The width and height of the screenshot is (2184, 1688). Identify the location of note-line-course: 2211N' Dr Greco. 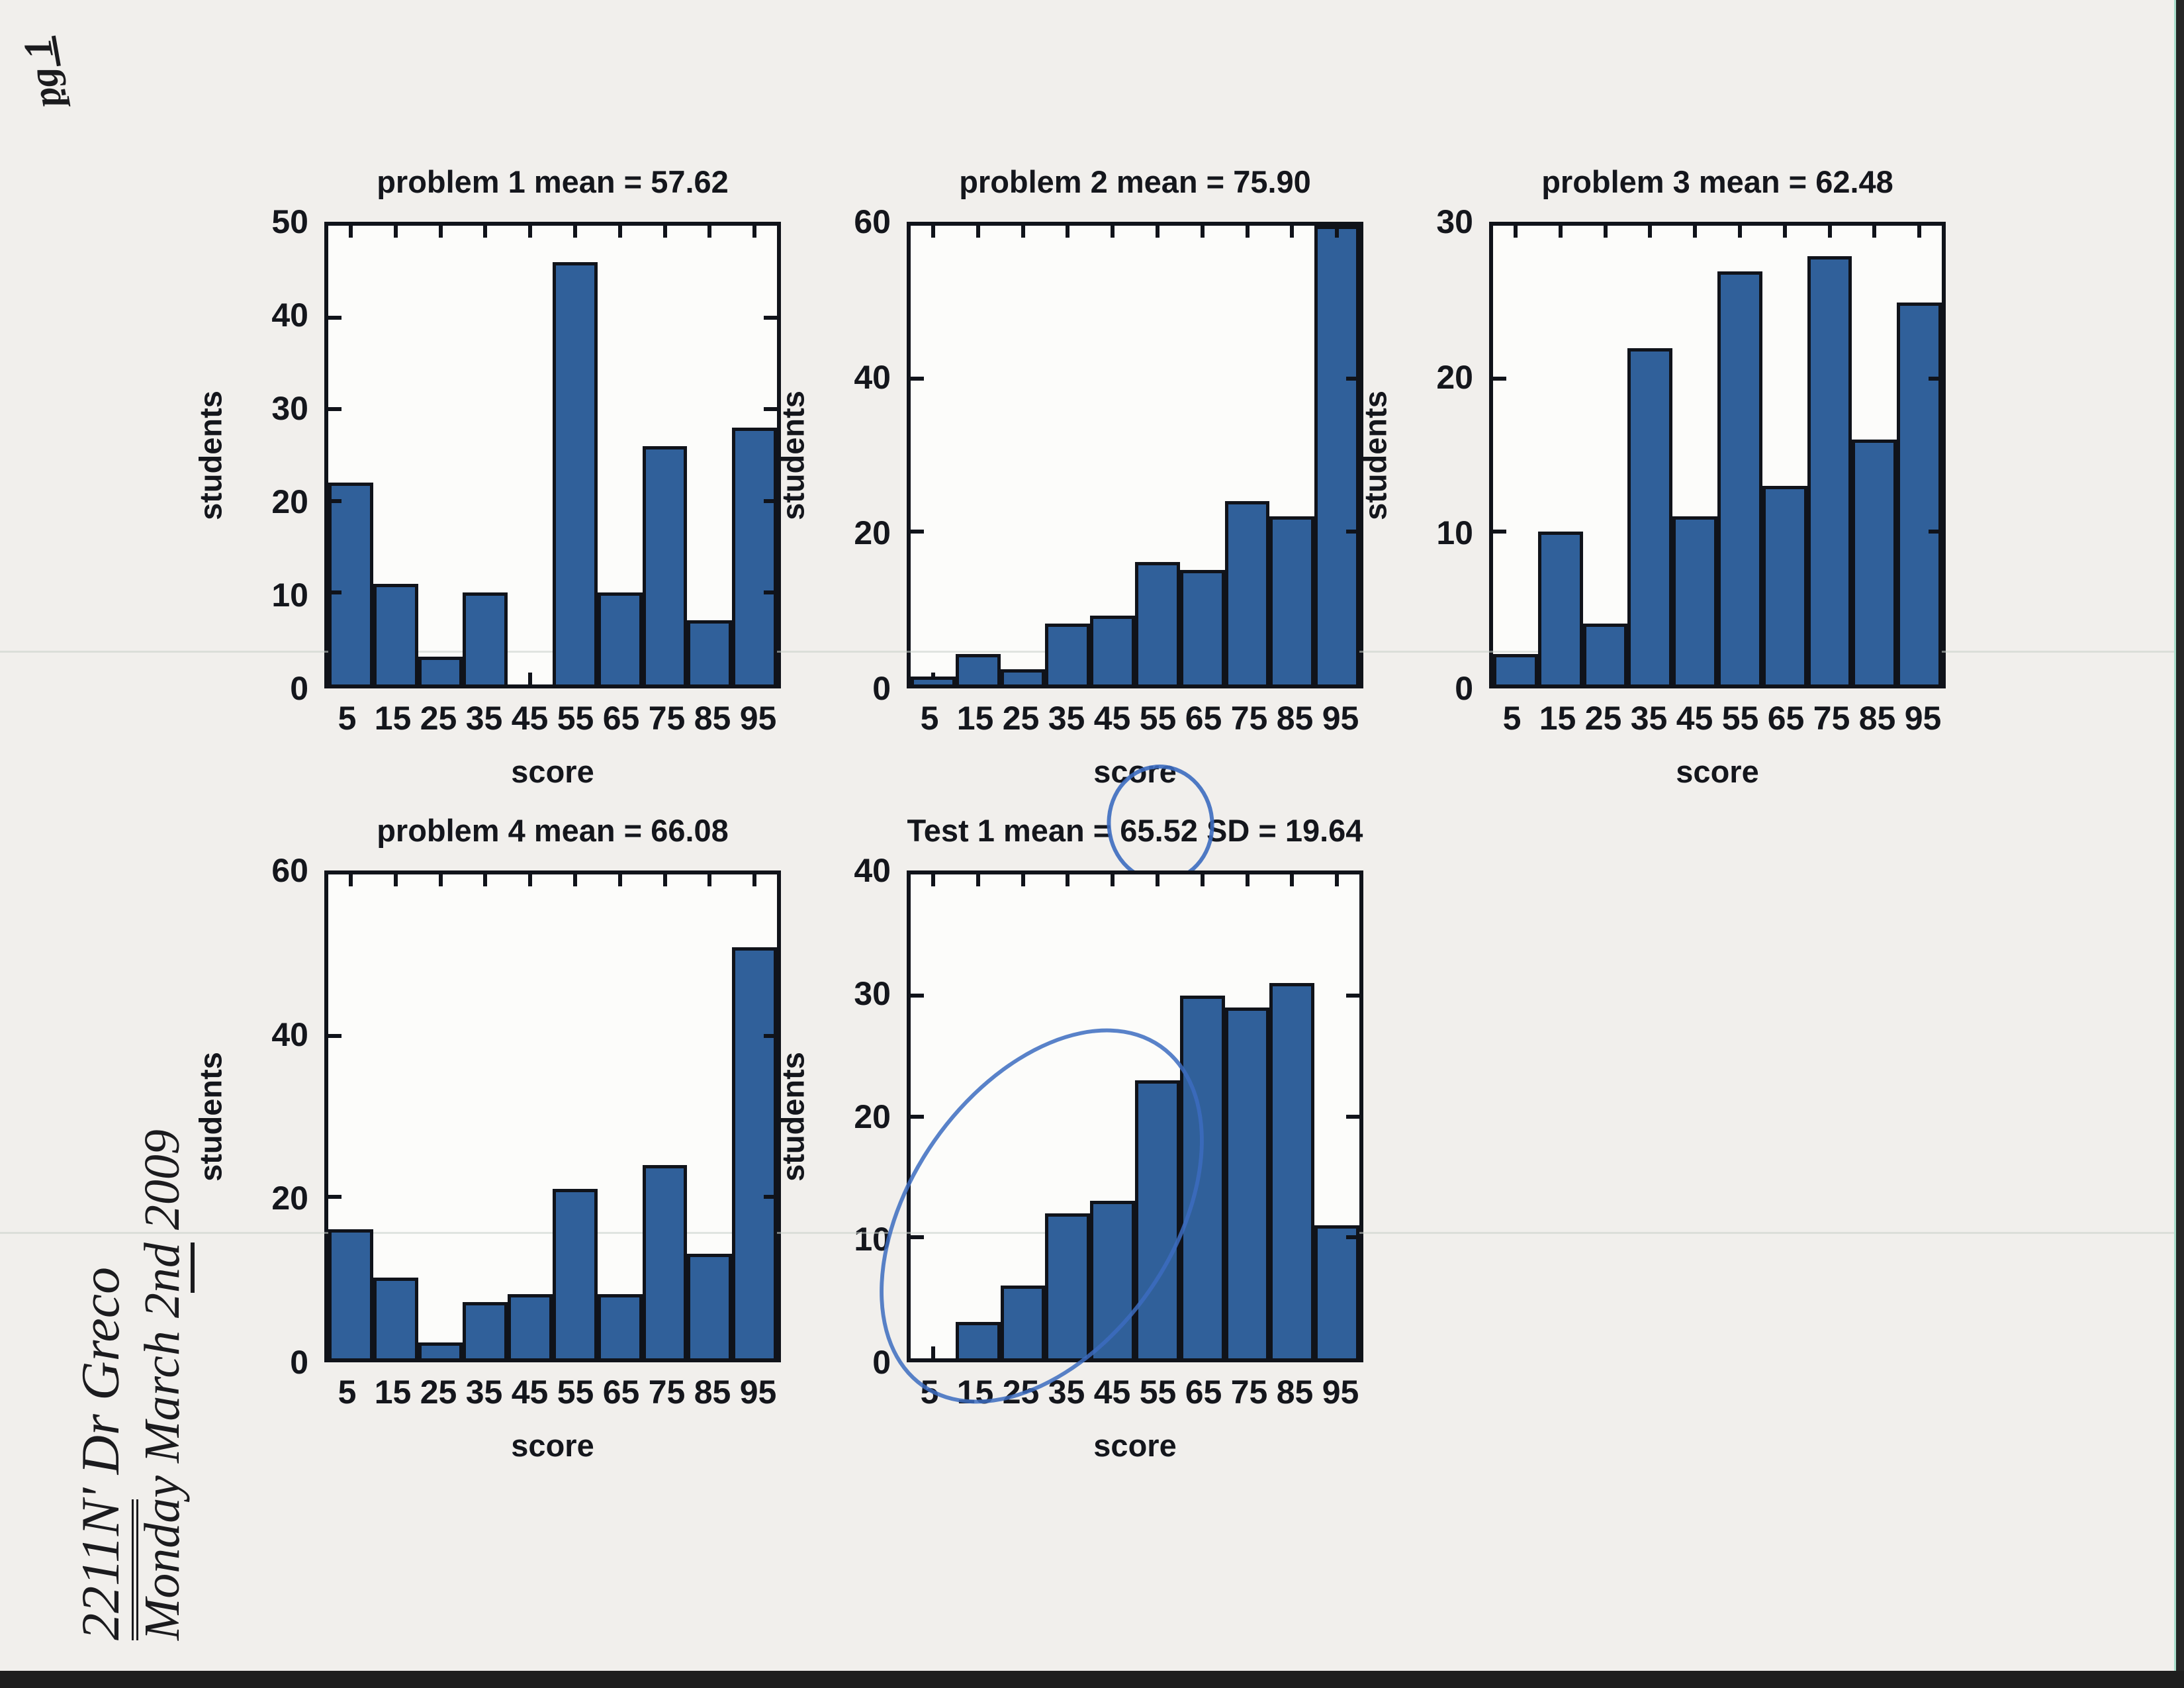
(103, 1322).